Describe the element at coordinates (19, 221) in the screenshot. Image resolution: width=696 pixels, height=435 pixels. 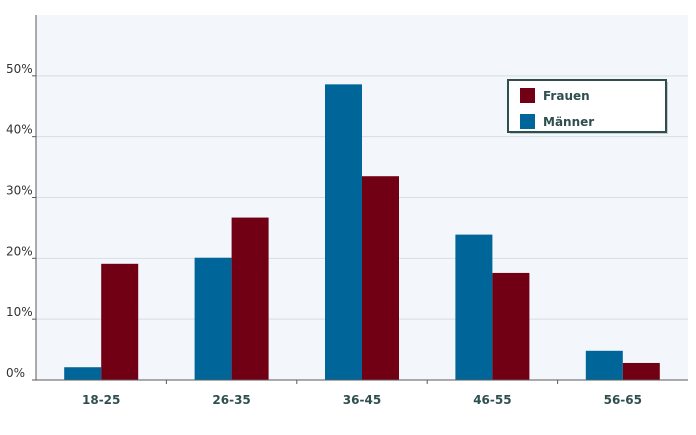
I see `y-tick-labels: 0% 10% 20% 30% 40% 50%` at that location.